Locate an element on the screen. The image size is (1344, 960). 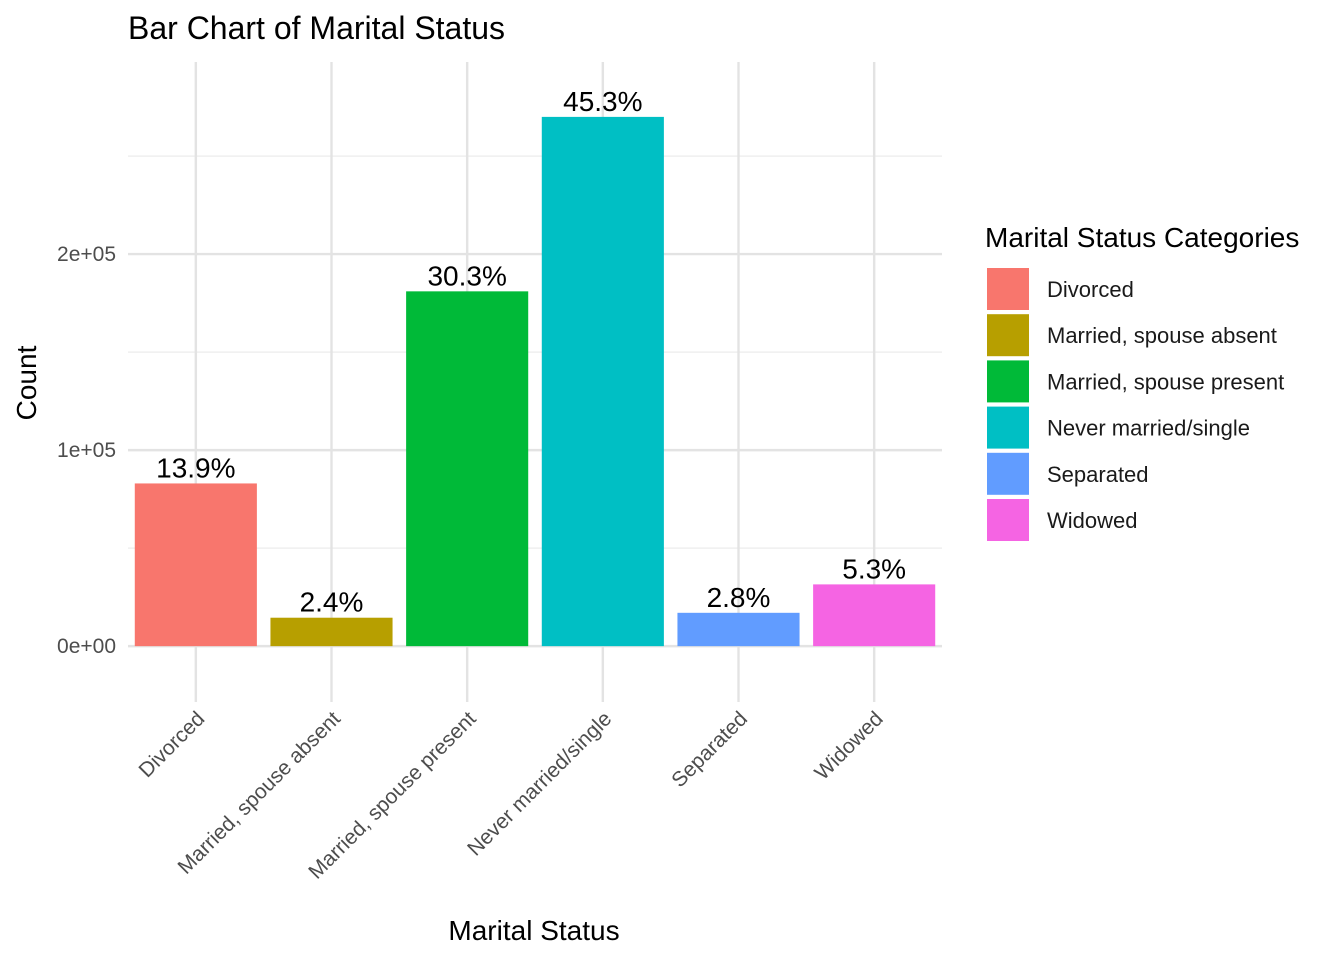
y-axis: 0e+00 1e+05 2e+05 is located at coordinates (86, 450).